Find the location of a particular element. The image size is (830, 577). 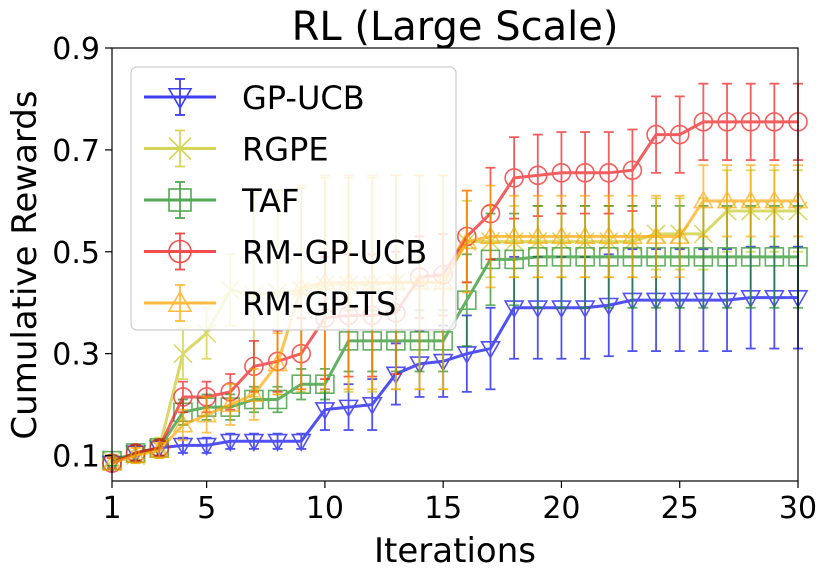

x-tick-label: 1 is located at coordinates (111, 508).